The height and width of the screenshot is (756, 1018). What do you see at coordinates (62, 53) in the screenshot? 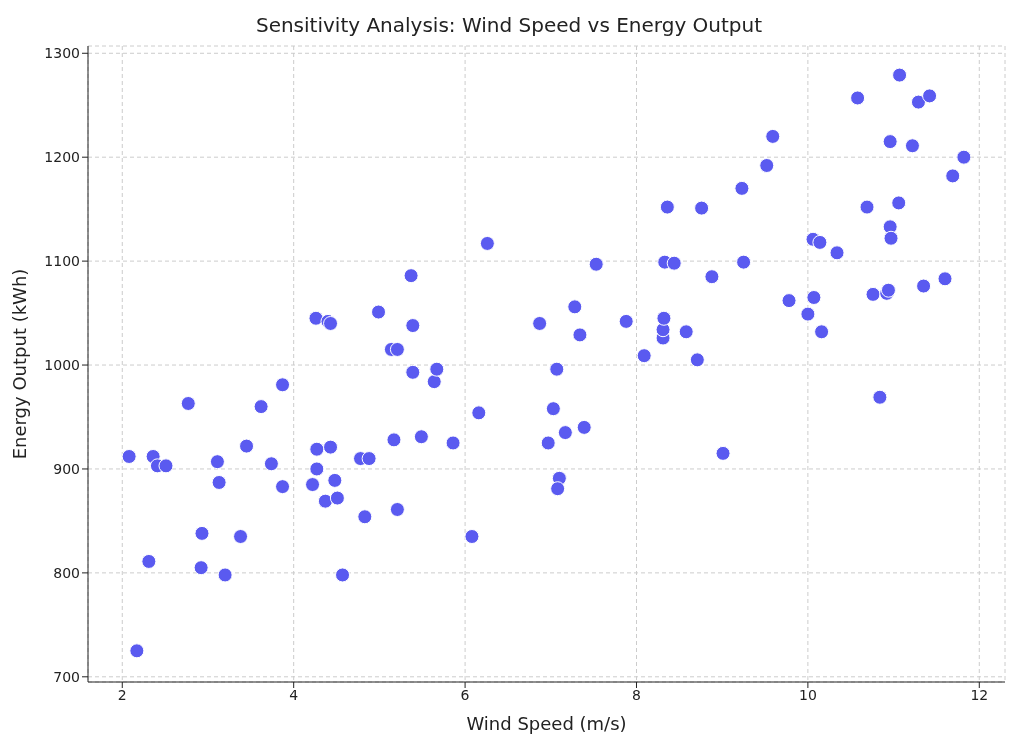
I see `y-tick-label: 1300` at bounding box center [62, 53].